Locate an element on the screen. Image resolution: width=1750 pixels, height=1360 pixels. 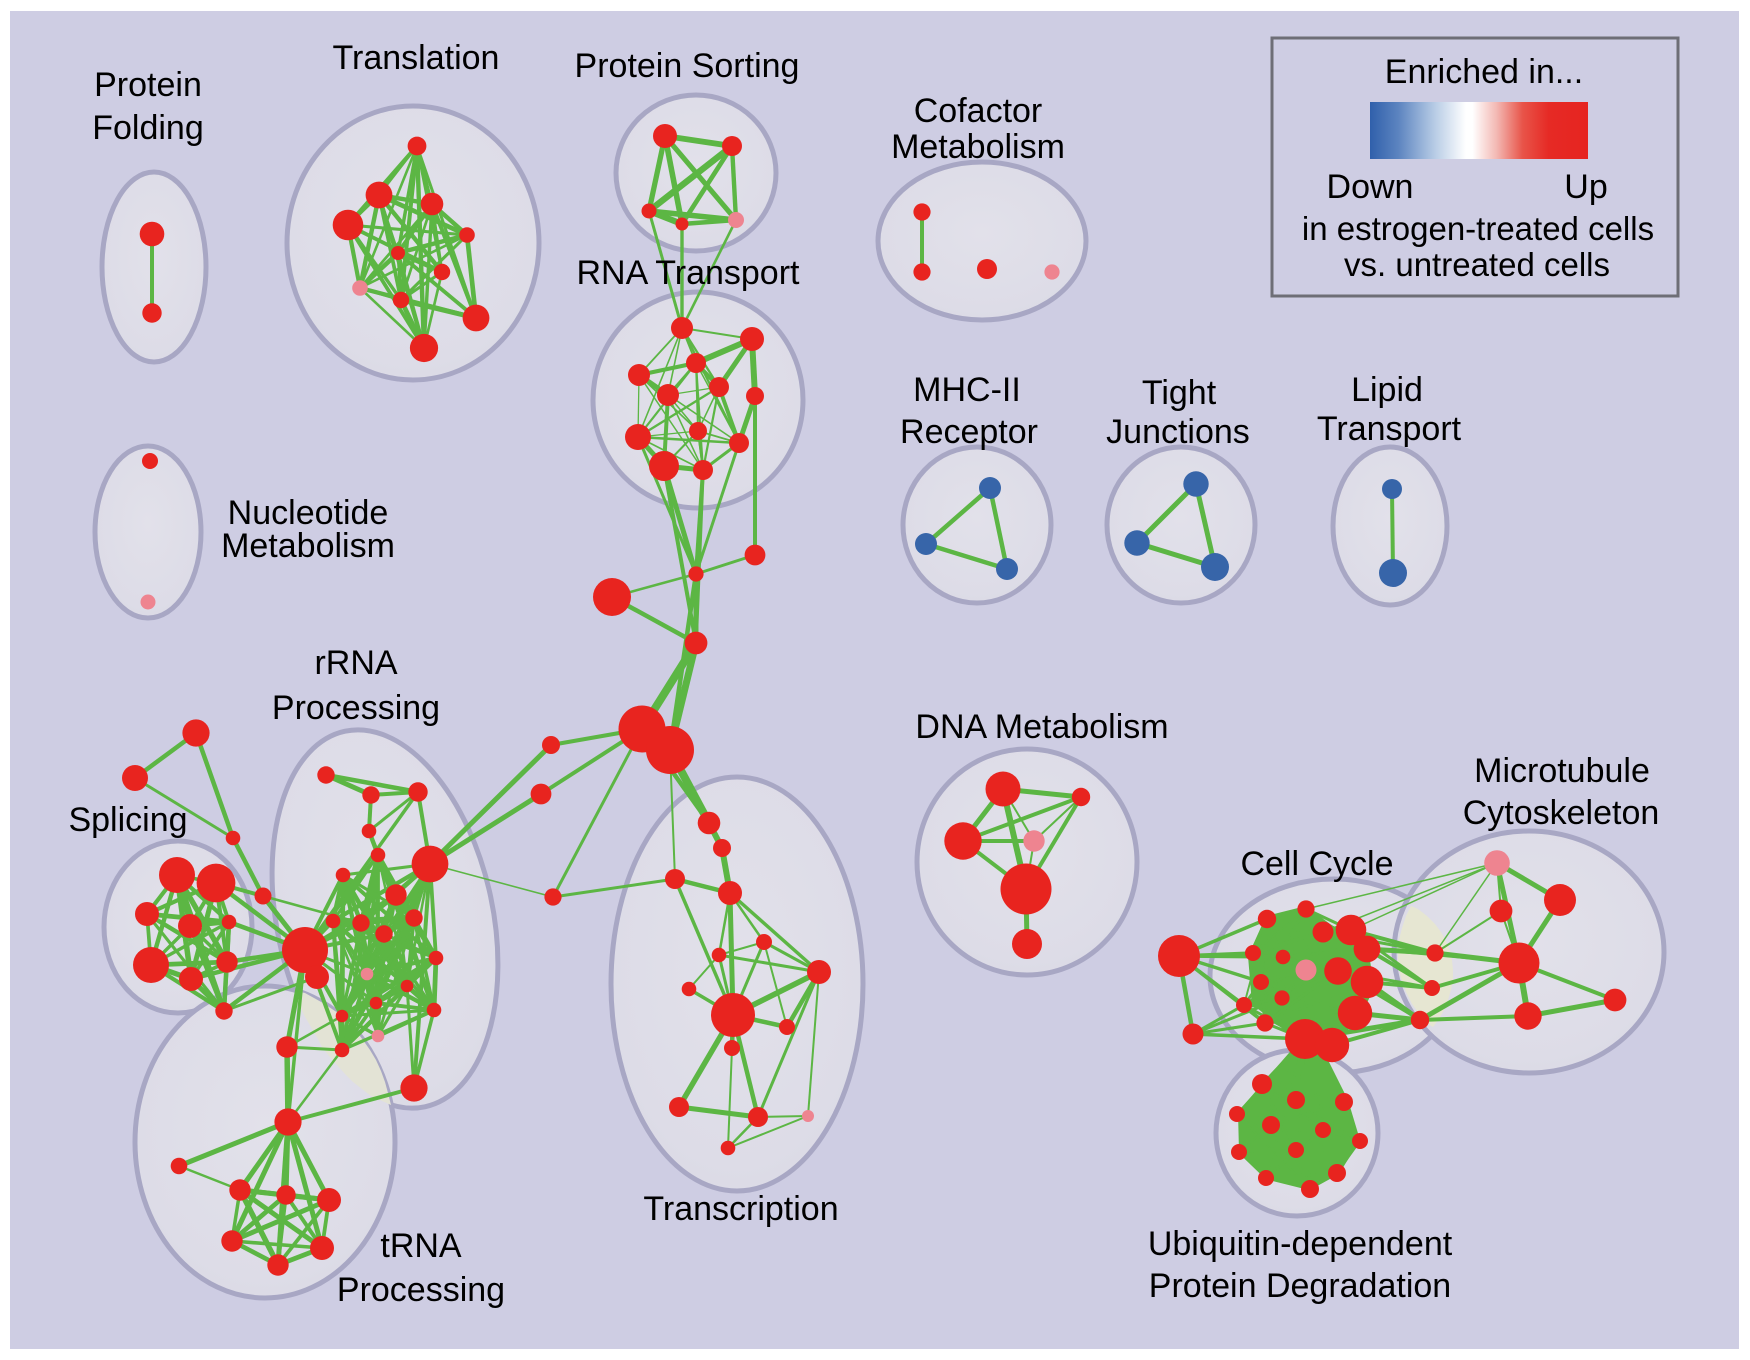
svg-text: Folding is located at coordinates (148, 128).